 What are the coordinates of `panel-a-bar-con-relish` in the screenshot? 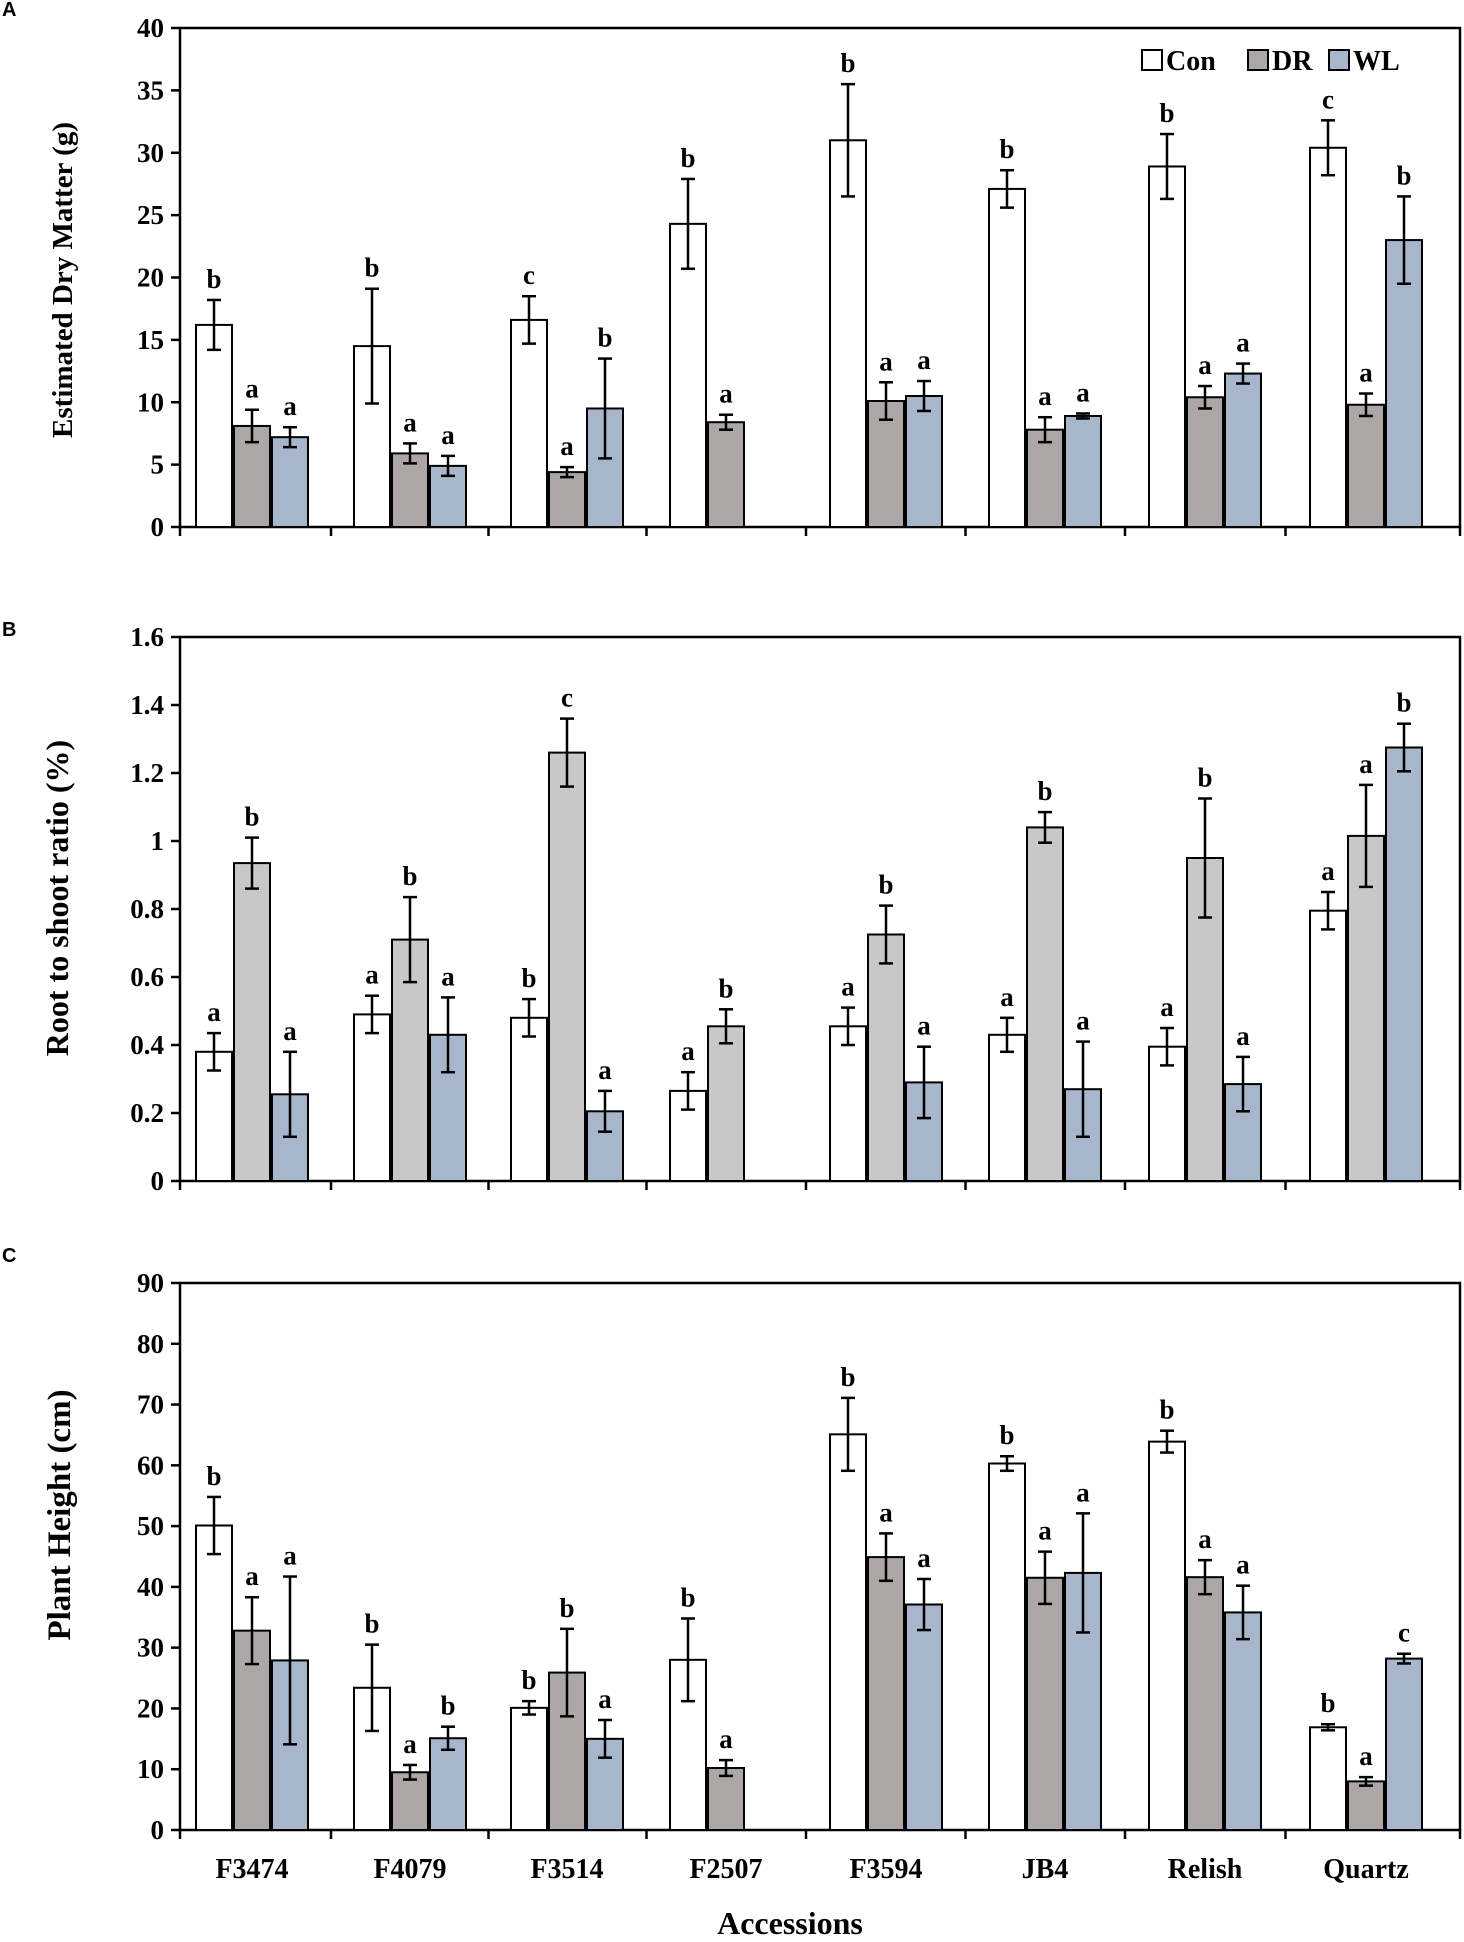 It's located at (1167, 346).